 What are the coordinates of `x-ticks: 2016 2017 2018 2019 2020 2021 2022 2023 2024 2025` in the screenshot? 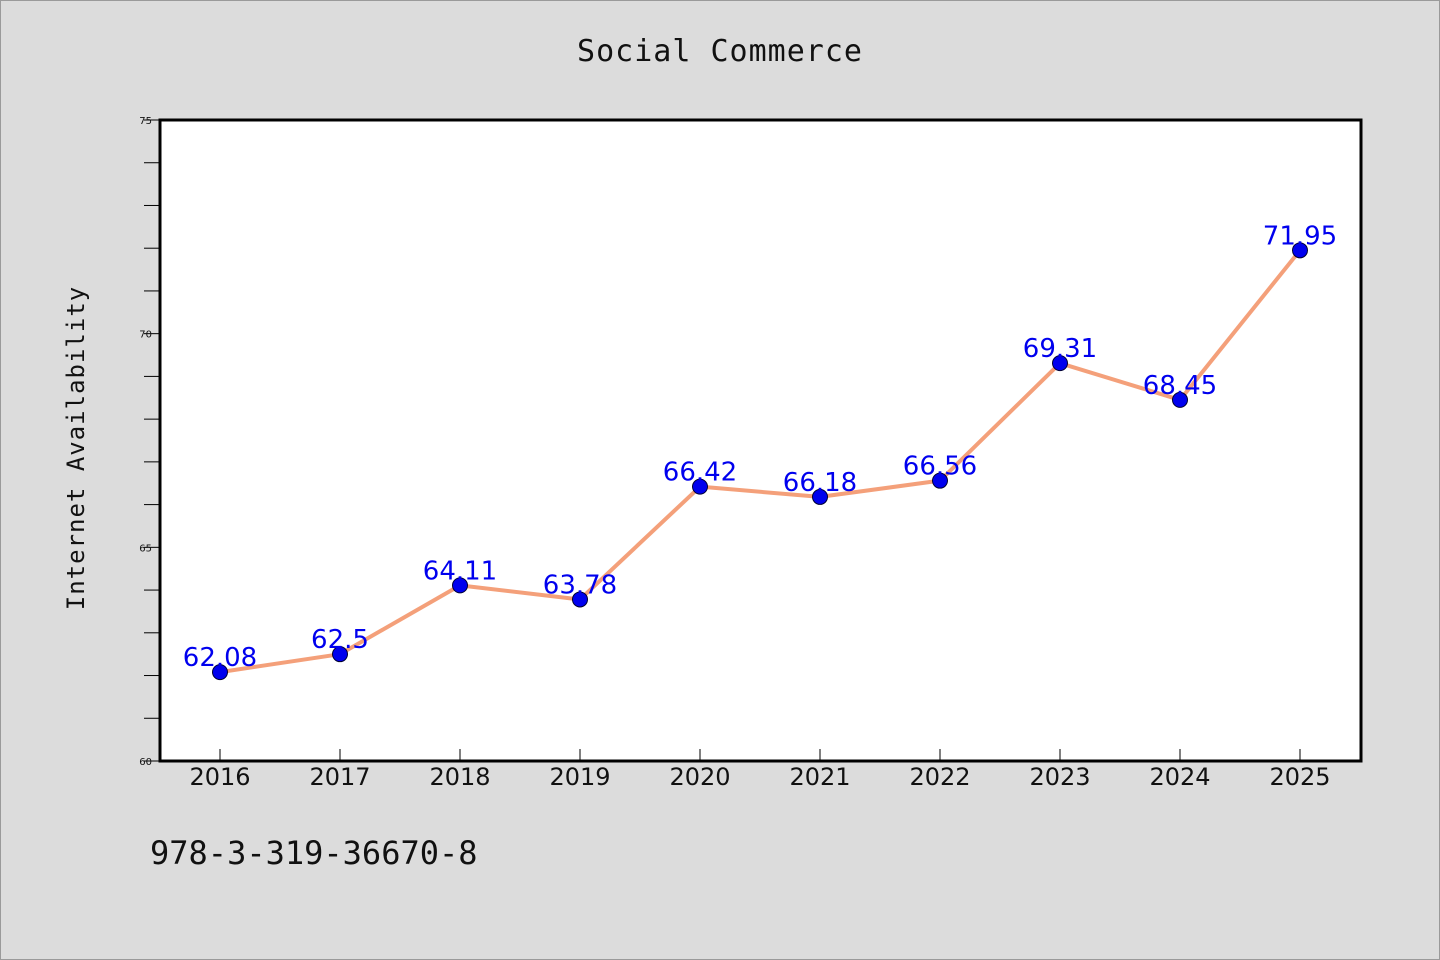 It's located at (760, 770).